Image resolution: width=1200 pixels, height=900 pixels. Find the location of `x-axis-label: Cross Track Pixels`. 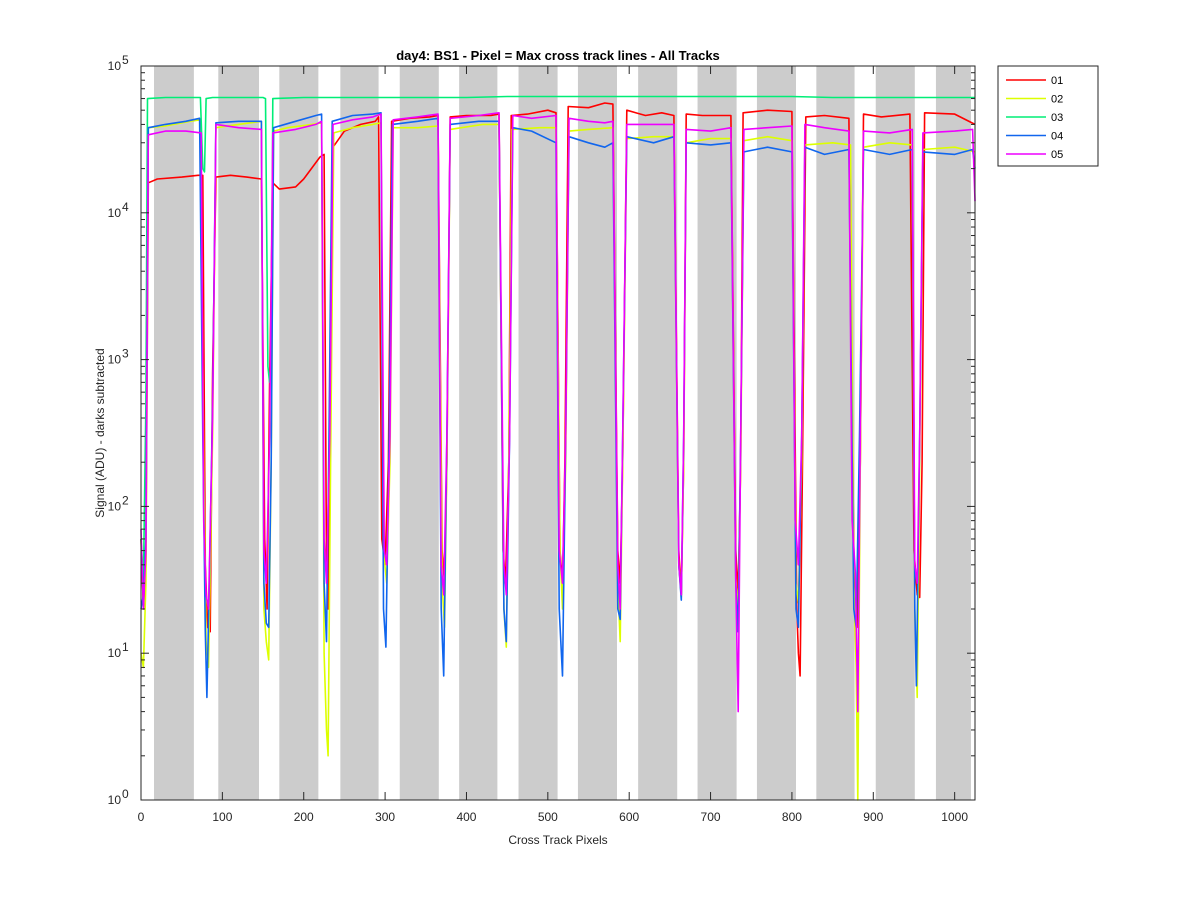

x-axis-label: Cross Track Pixels is located at coordinates (557, 840).